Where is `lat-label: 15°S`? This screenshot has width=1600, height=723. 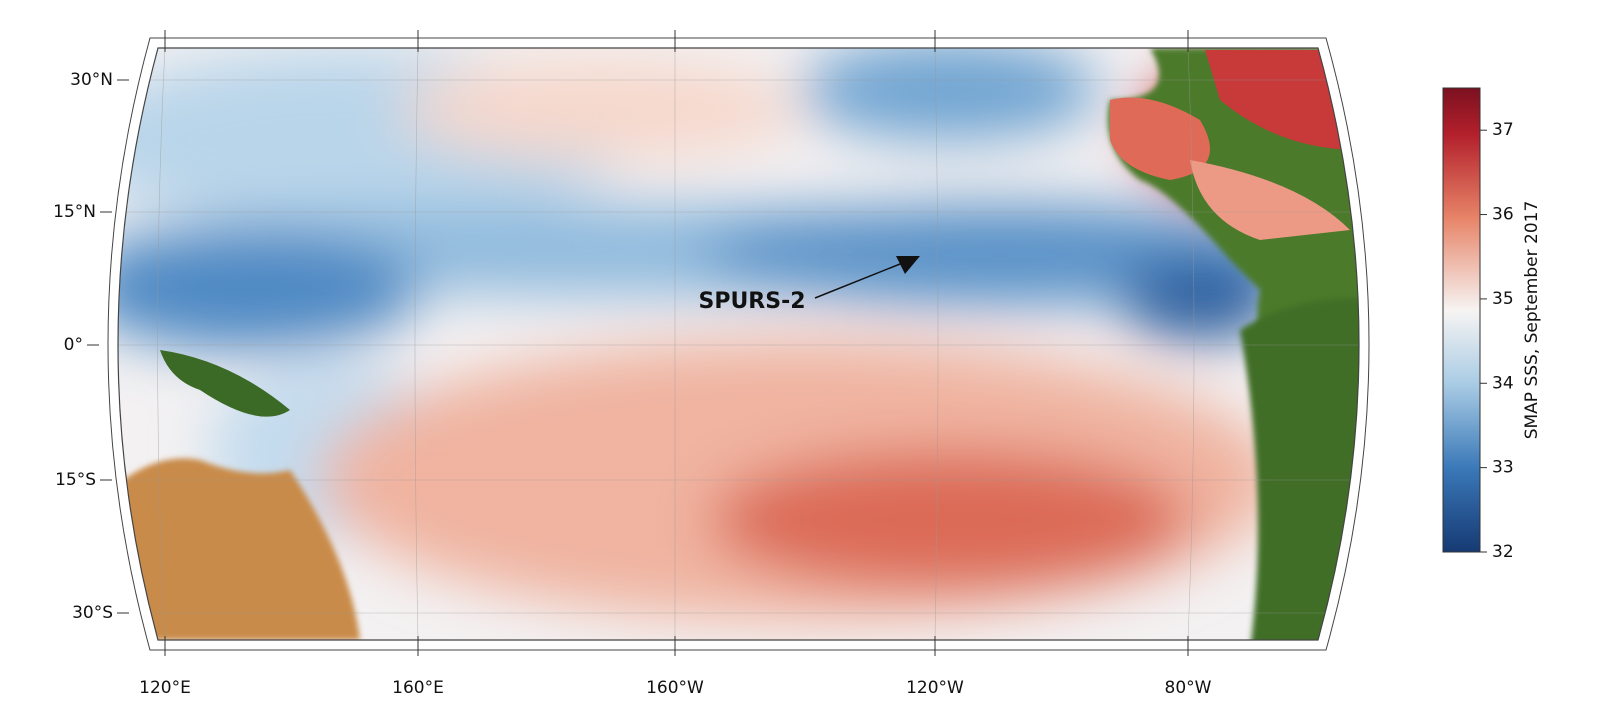 lat-label: 15°S is located at coordinates (75, 480).